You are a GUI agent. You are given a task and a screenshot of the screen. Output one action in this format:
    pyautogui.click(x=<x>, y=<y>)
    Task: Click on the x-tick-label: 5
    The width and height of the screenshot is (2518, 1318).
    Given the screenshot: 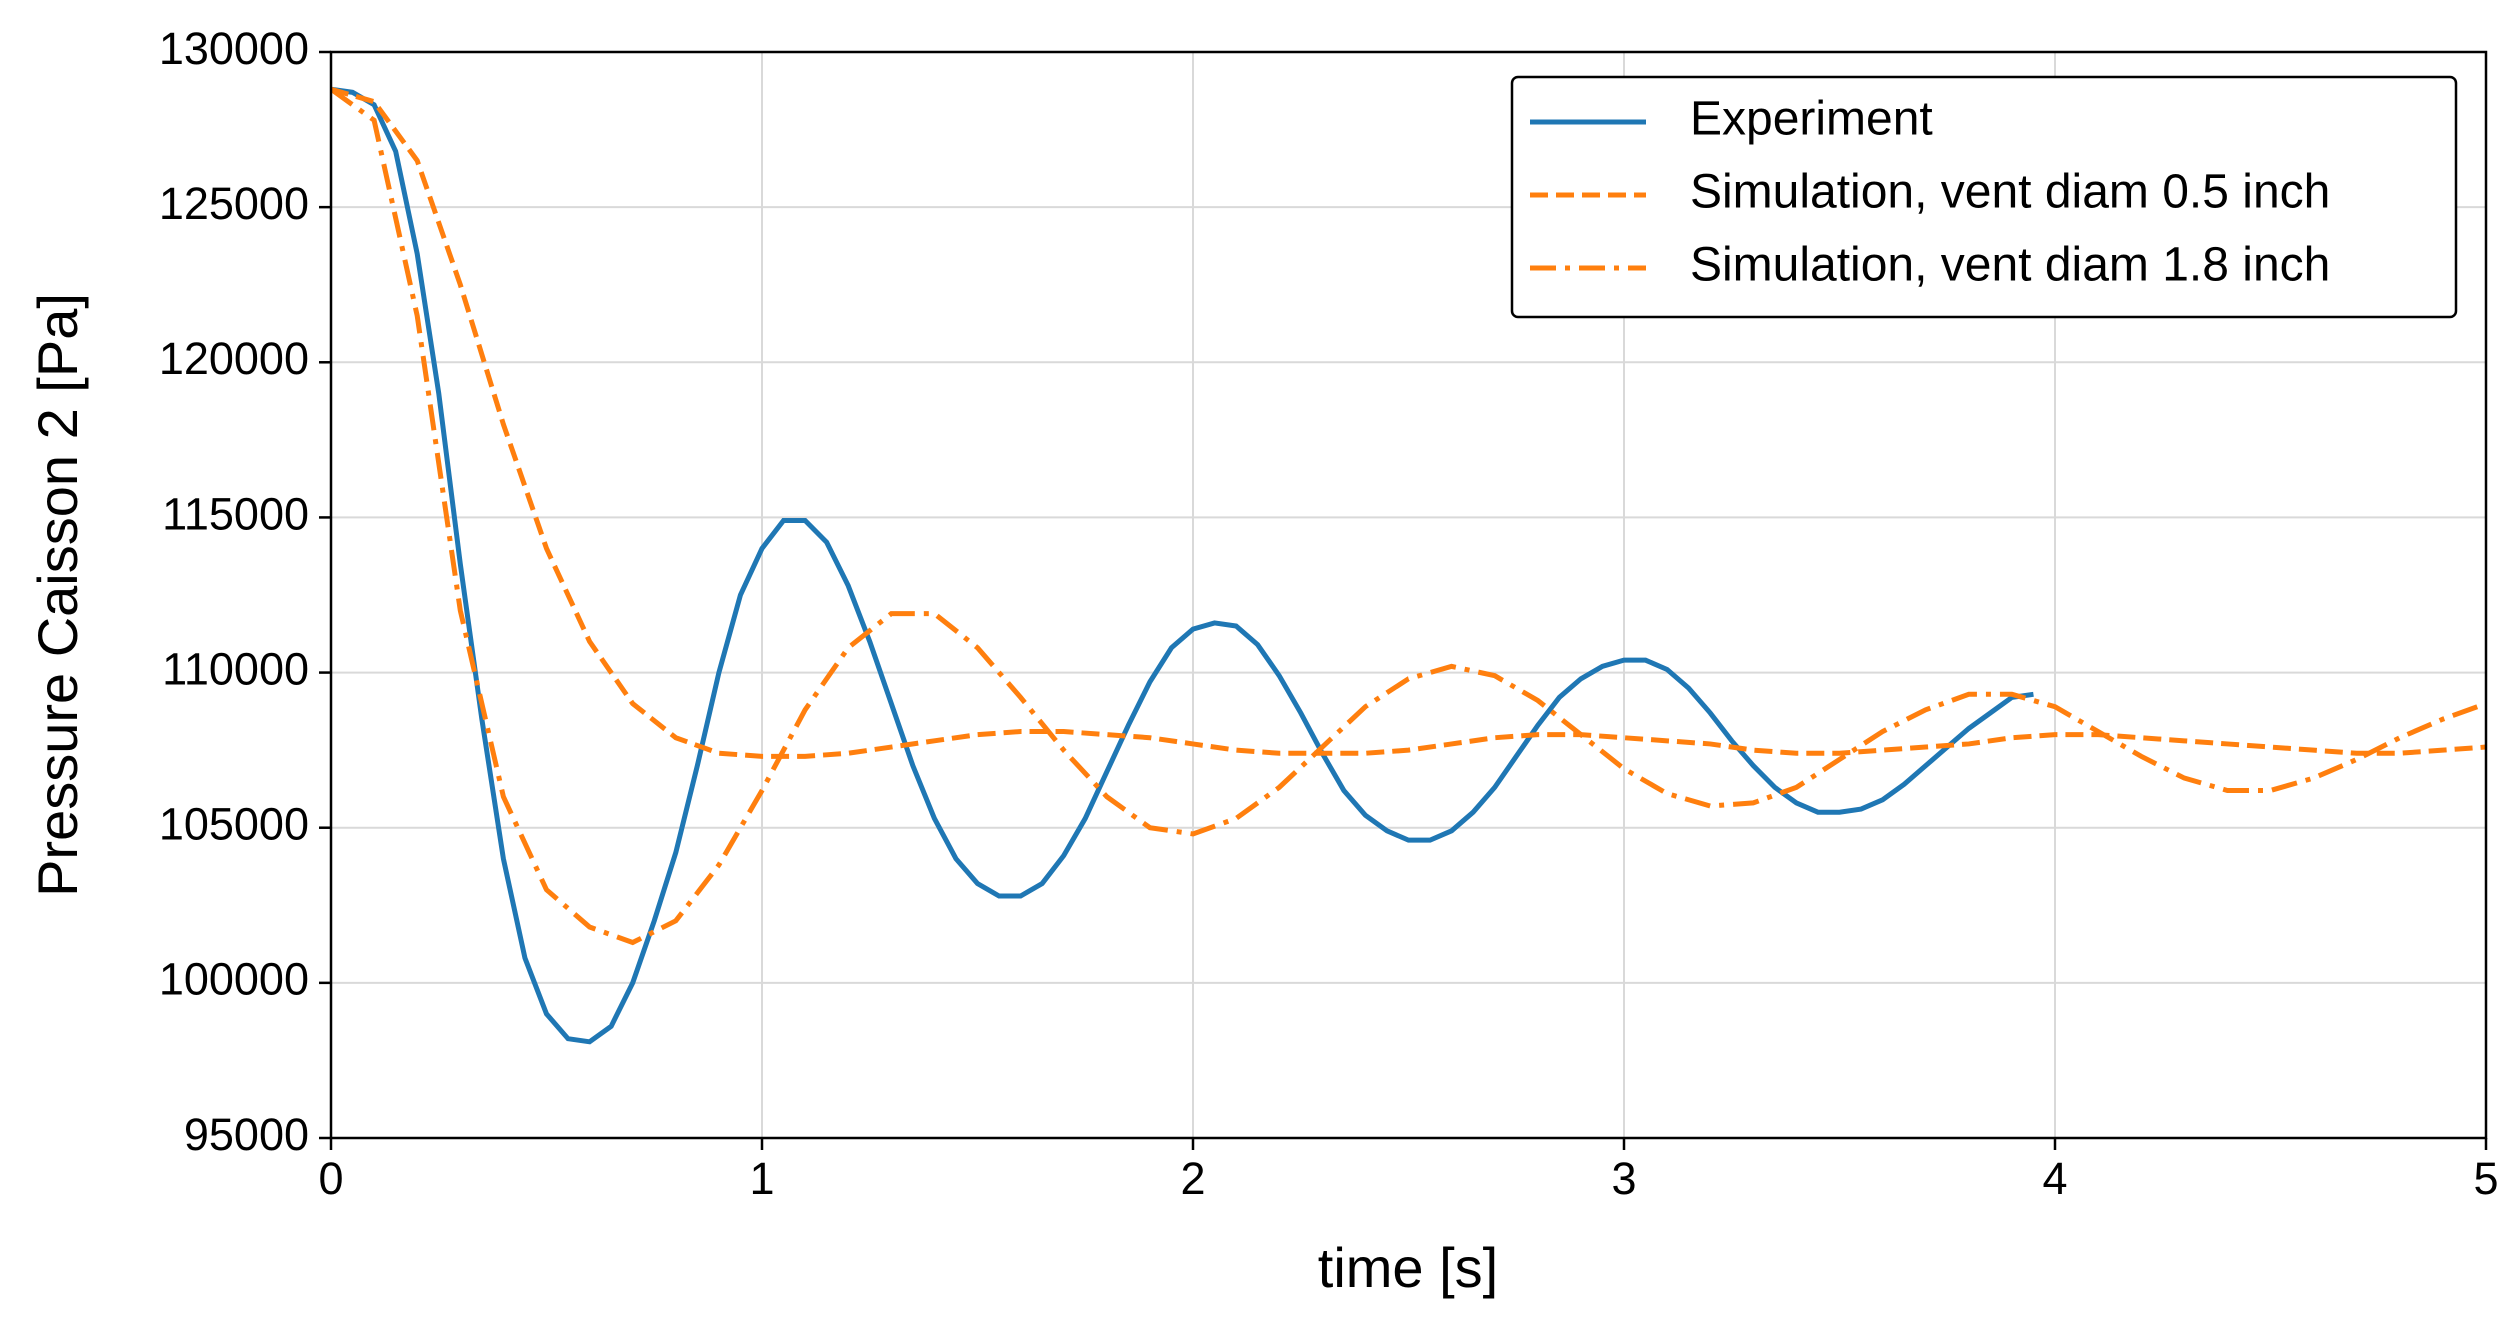 What is the action you would take?
    pyautogui.click(x=2485, y=1178)
    